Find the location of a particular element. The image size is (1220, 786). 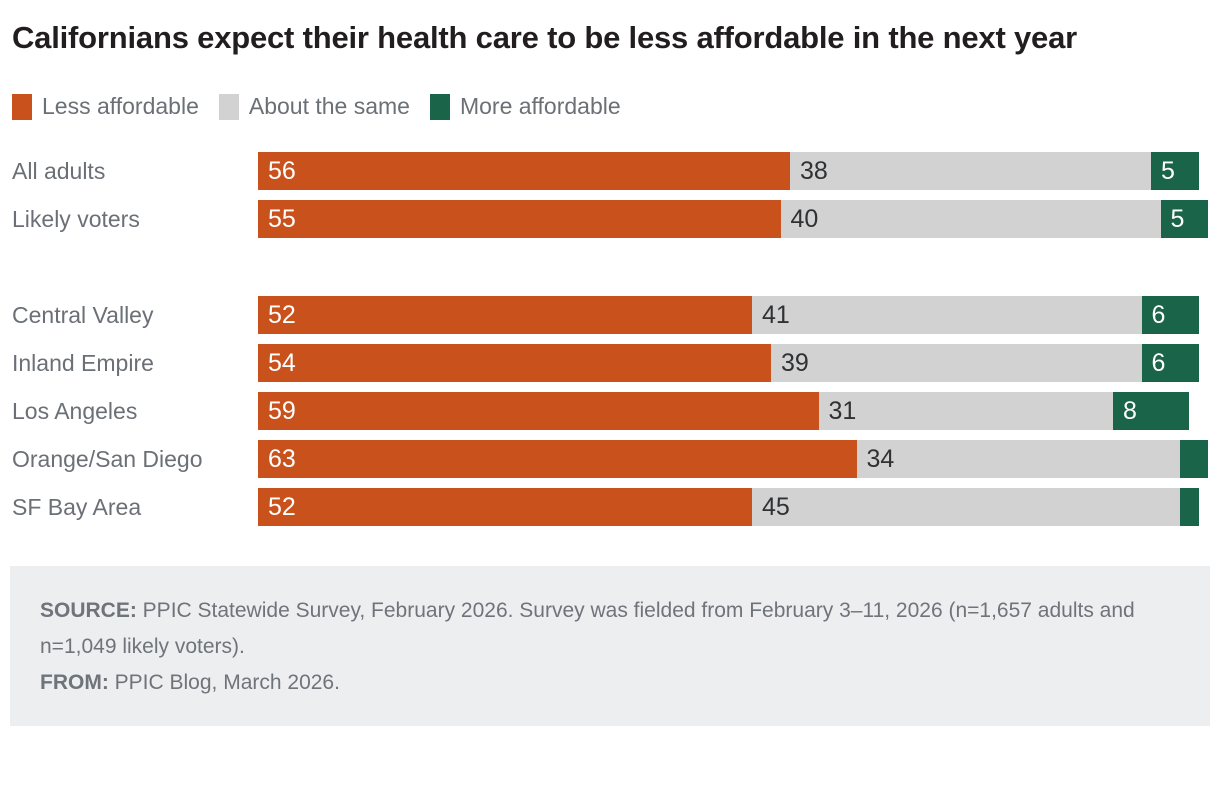

chart-row: Central Valley 52 41 6 is located at coordinates (610, 315).